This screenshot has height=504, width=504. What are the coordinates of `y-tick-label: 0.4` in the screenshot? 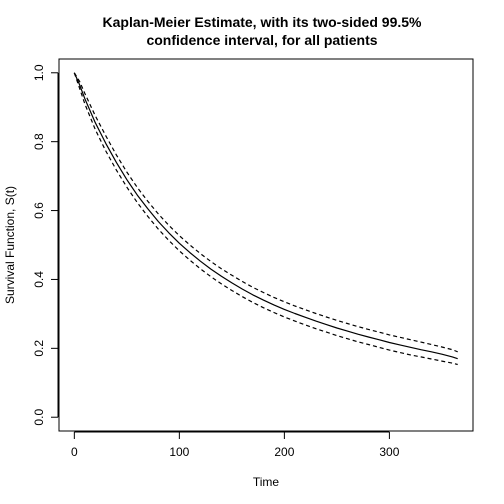 It's located at (39, 279).